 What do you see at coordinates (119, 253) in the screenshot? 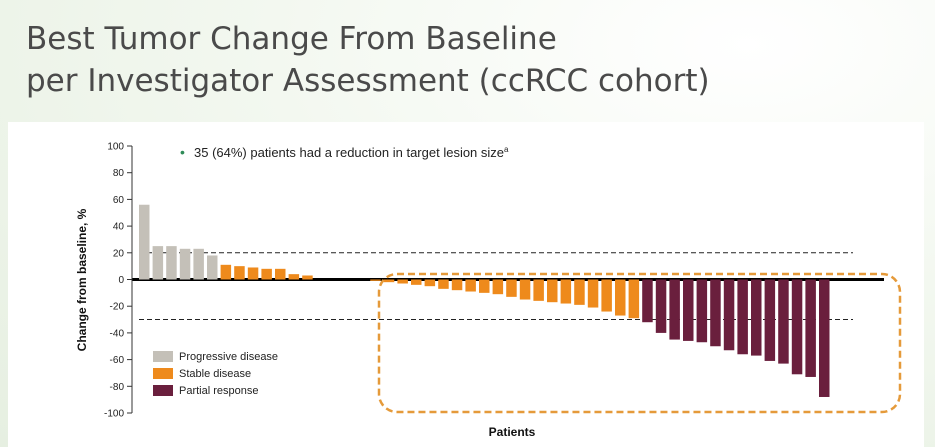
I see `y-tick-label: 20` at bounding box center [119, 253].